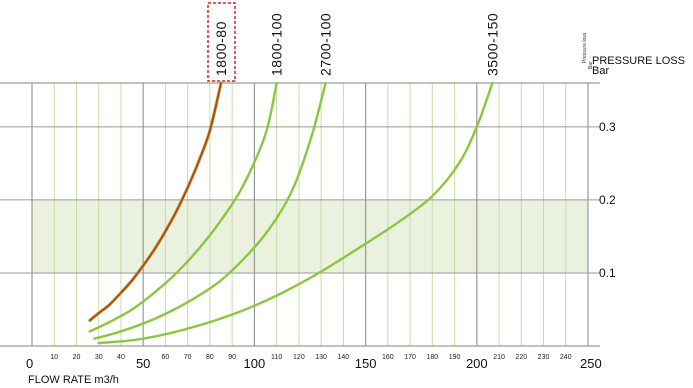  I want to click on x-minor-tick-label: 70, so click(188, 357).